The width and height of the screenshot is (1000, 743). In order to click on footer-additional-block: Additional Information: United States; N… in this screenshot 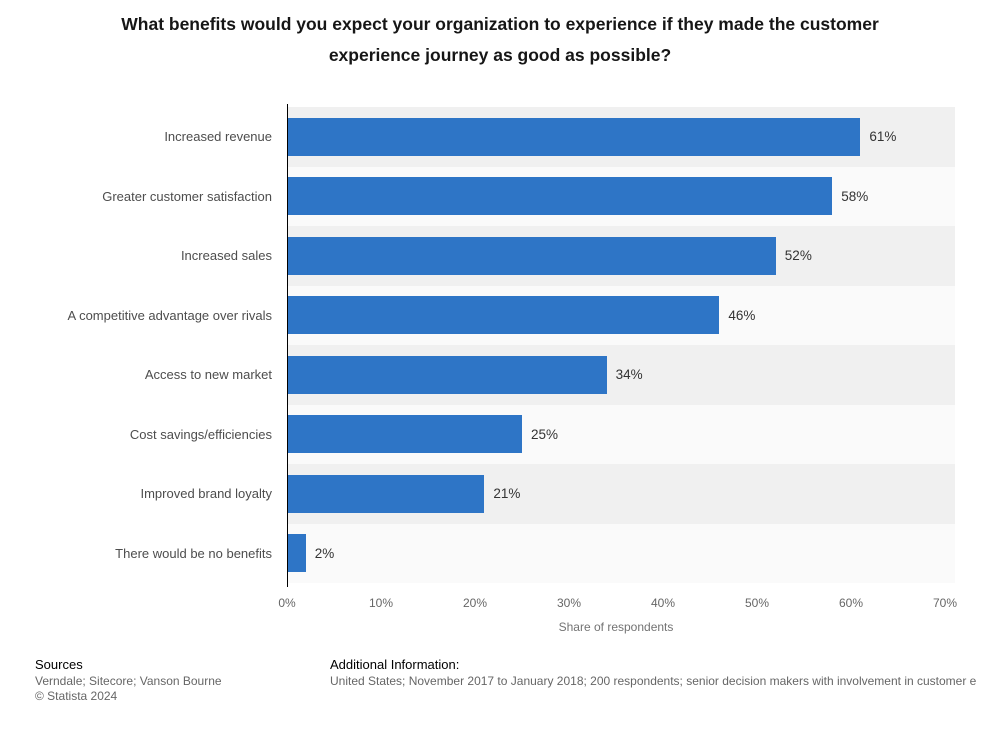, I will do `click(665, 672)`.